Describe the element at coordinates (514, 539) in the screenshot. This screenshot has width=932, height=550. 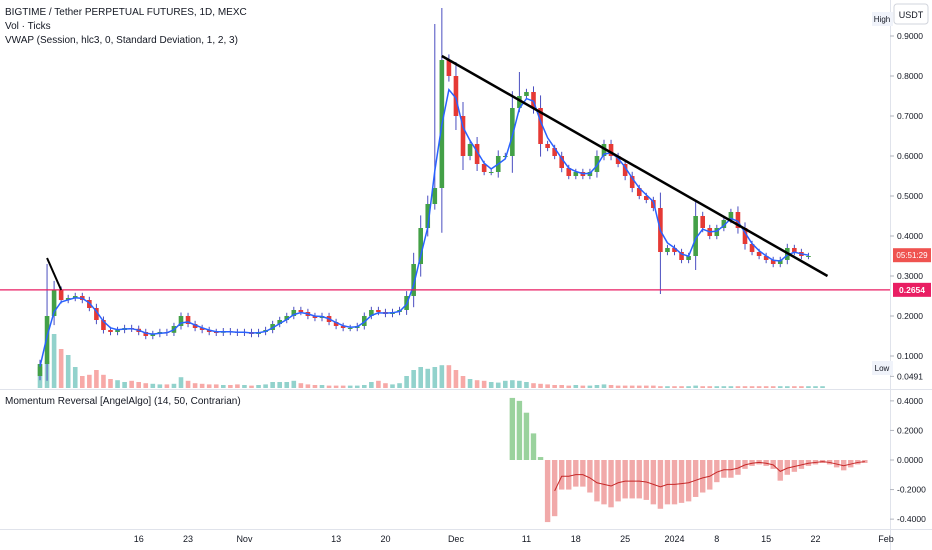
I see `time-axis-labels: 16 23 Nov 13 20 Dec 11 18 25 2024 8 15 22 Feb` at that location.